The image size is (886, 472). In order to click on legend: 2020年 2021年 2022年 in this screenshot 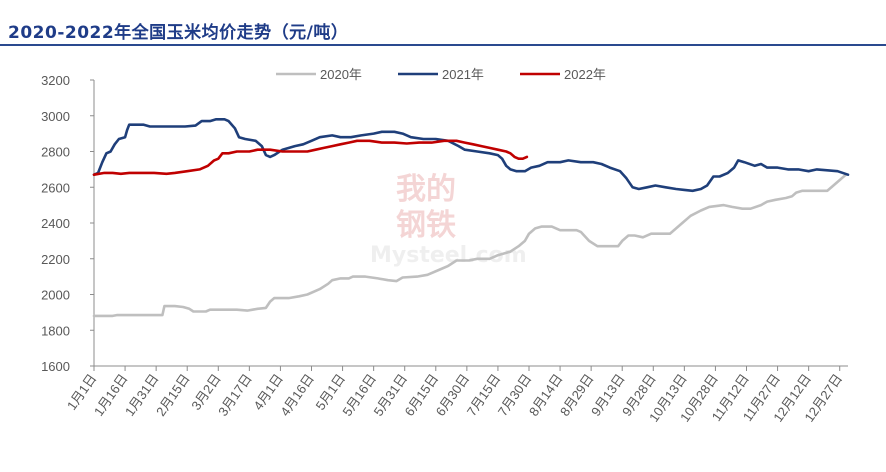, I will do `click(441, 74)`.